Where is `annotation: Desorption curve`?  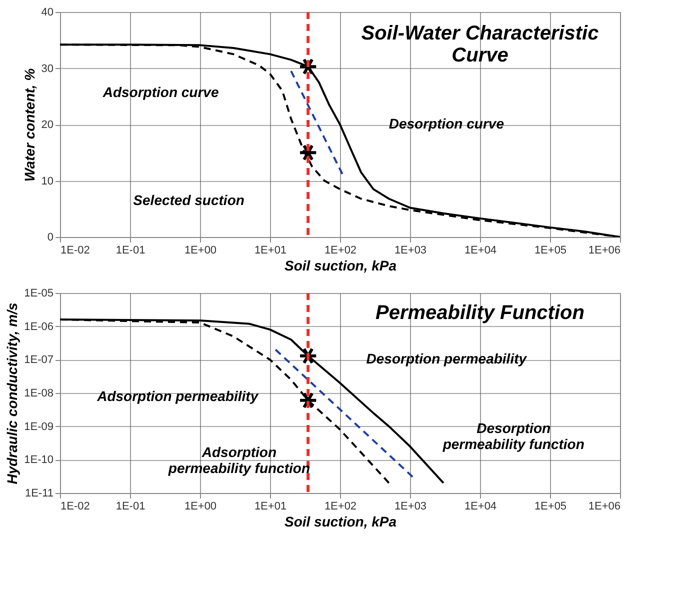 annotation: Desorption curve is located at coordinates (446, 124).